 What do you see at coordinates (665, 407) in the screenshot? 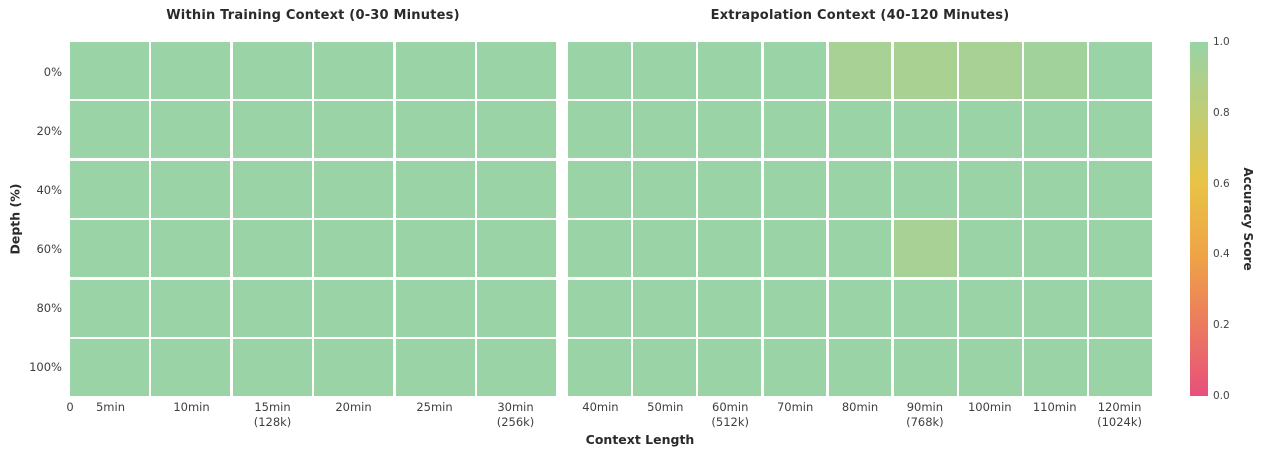
I see `x-tick-label: 50min` at bounding box center [665, 407].